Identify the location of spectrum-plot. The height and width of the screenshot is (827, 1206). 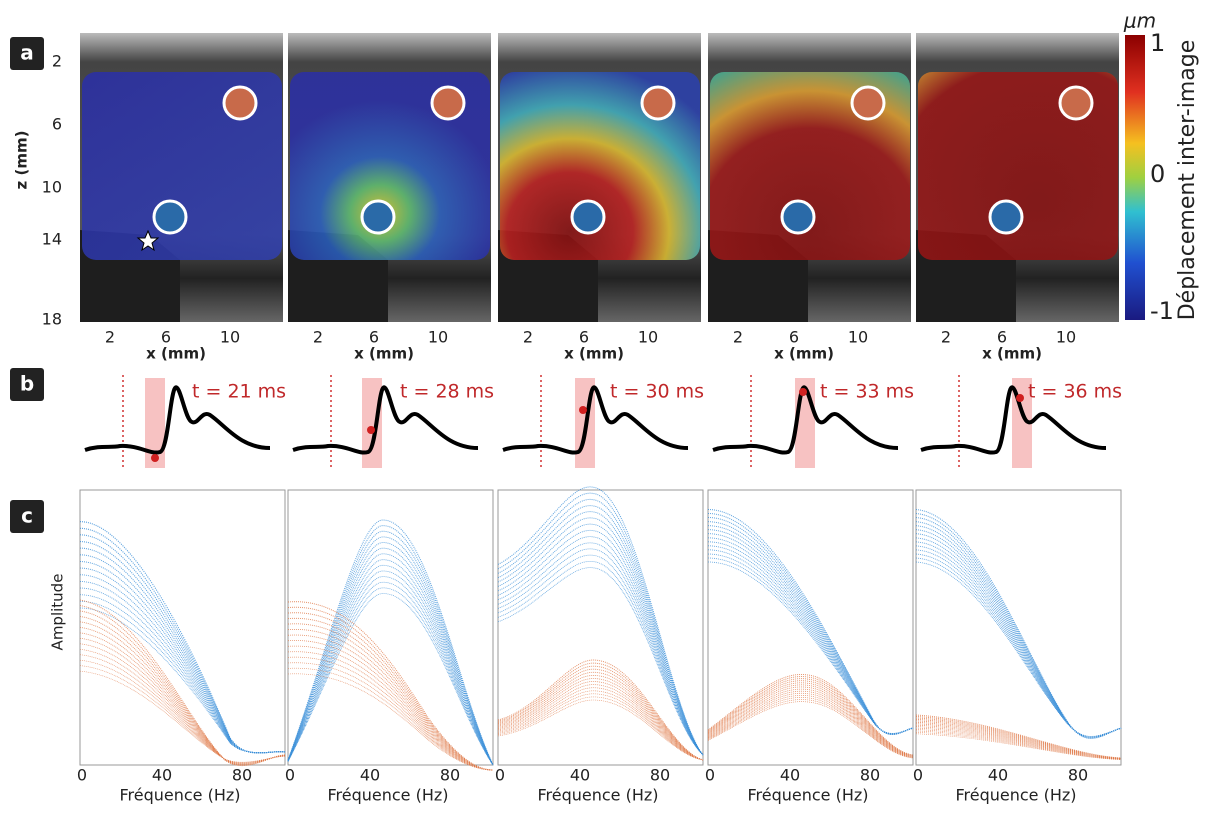
(1018, 627).